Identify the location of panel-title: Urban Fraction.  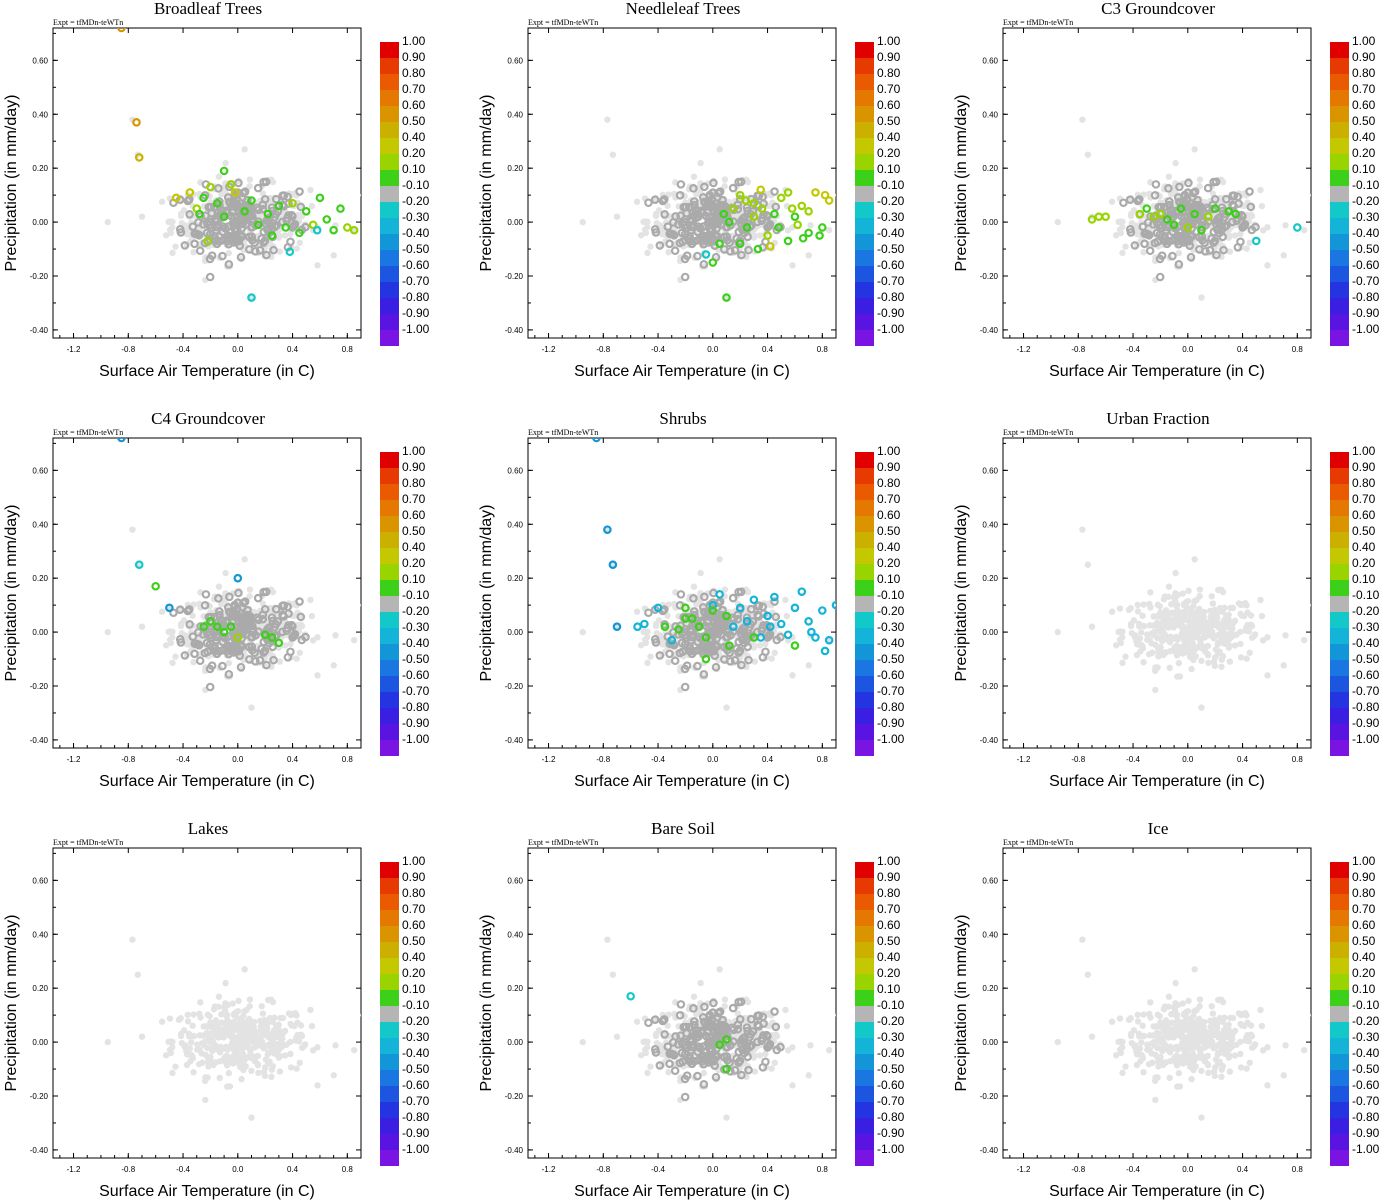
(1158, 418).